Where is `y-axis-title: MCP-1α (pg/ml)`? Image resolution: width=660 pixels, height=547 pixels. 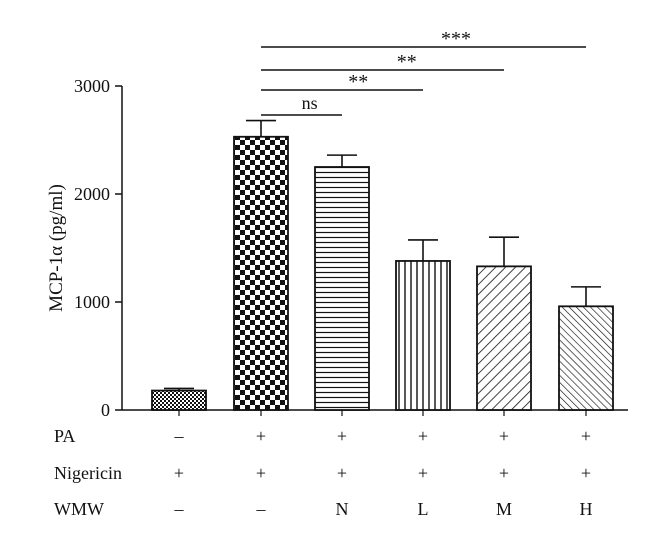 y-axis-title: MCP-1α (pg/ml) is located at coordinates (56, 248).